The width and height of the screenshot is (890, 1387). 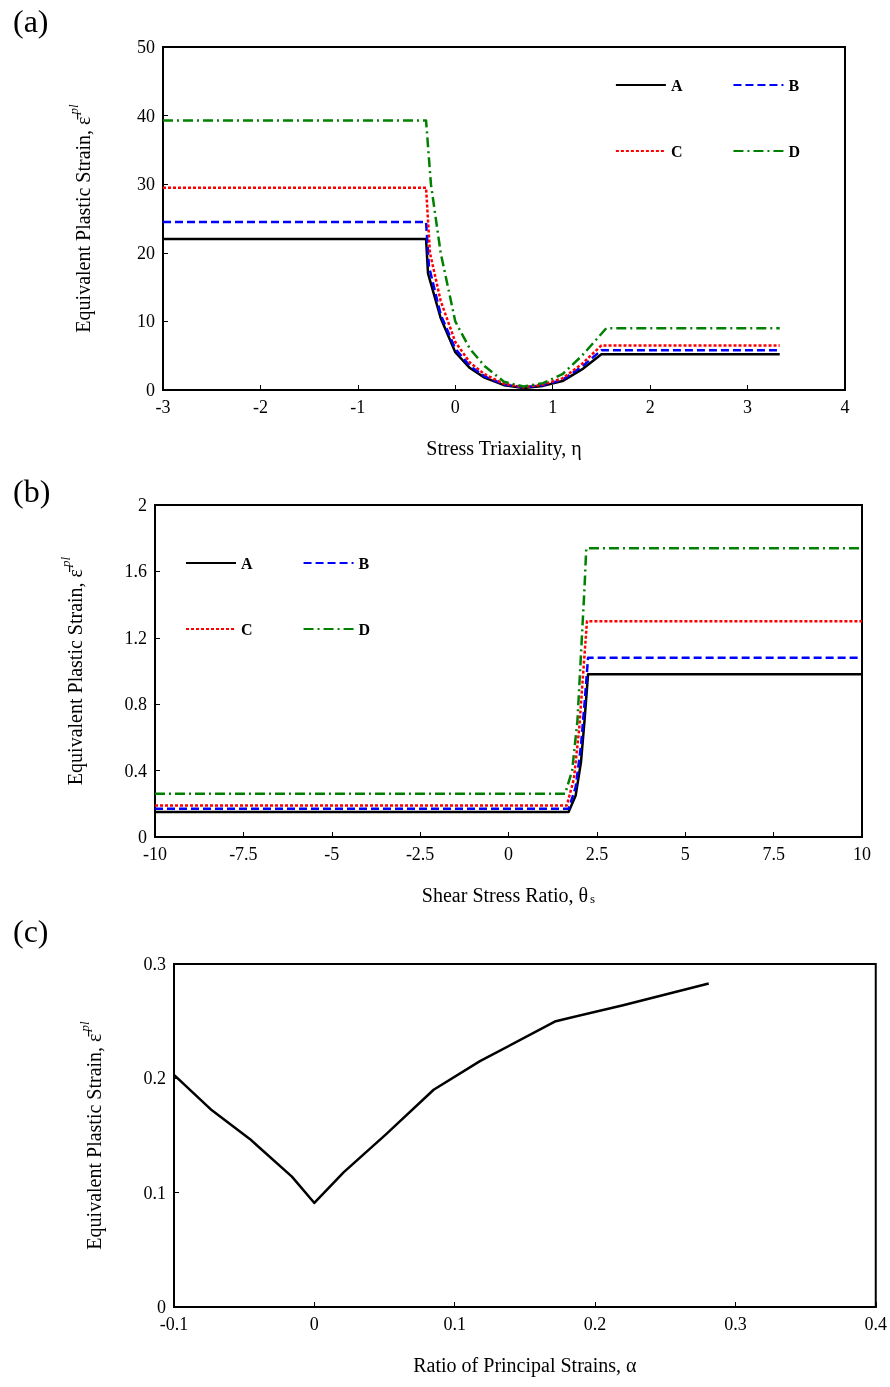 What do you see at coordinates (358, 407) in the screenshot?
I see `x-tick-label: -1` at bounding box center [358, 407].